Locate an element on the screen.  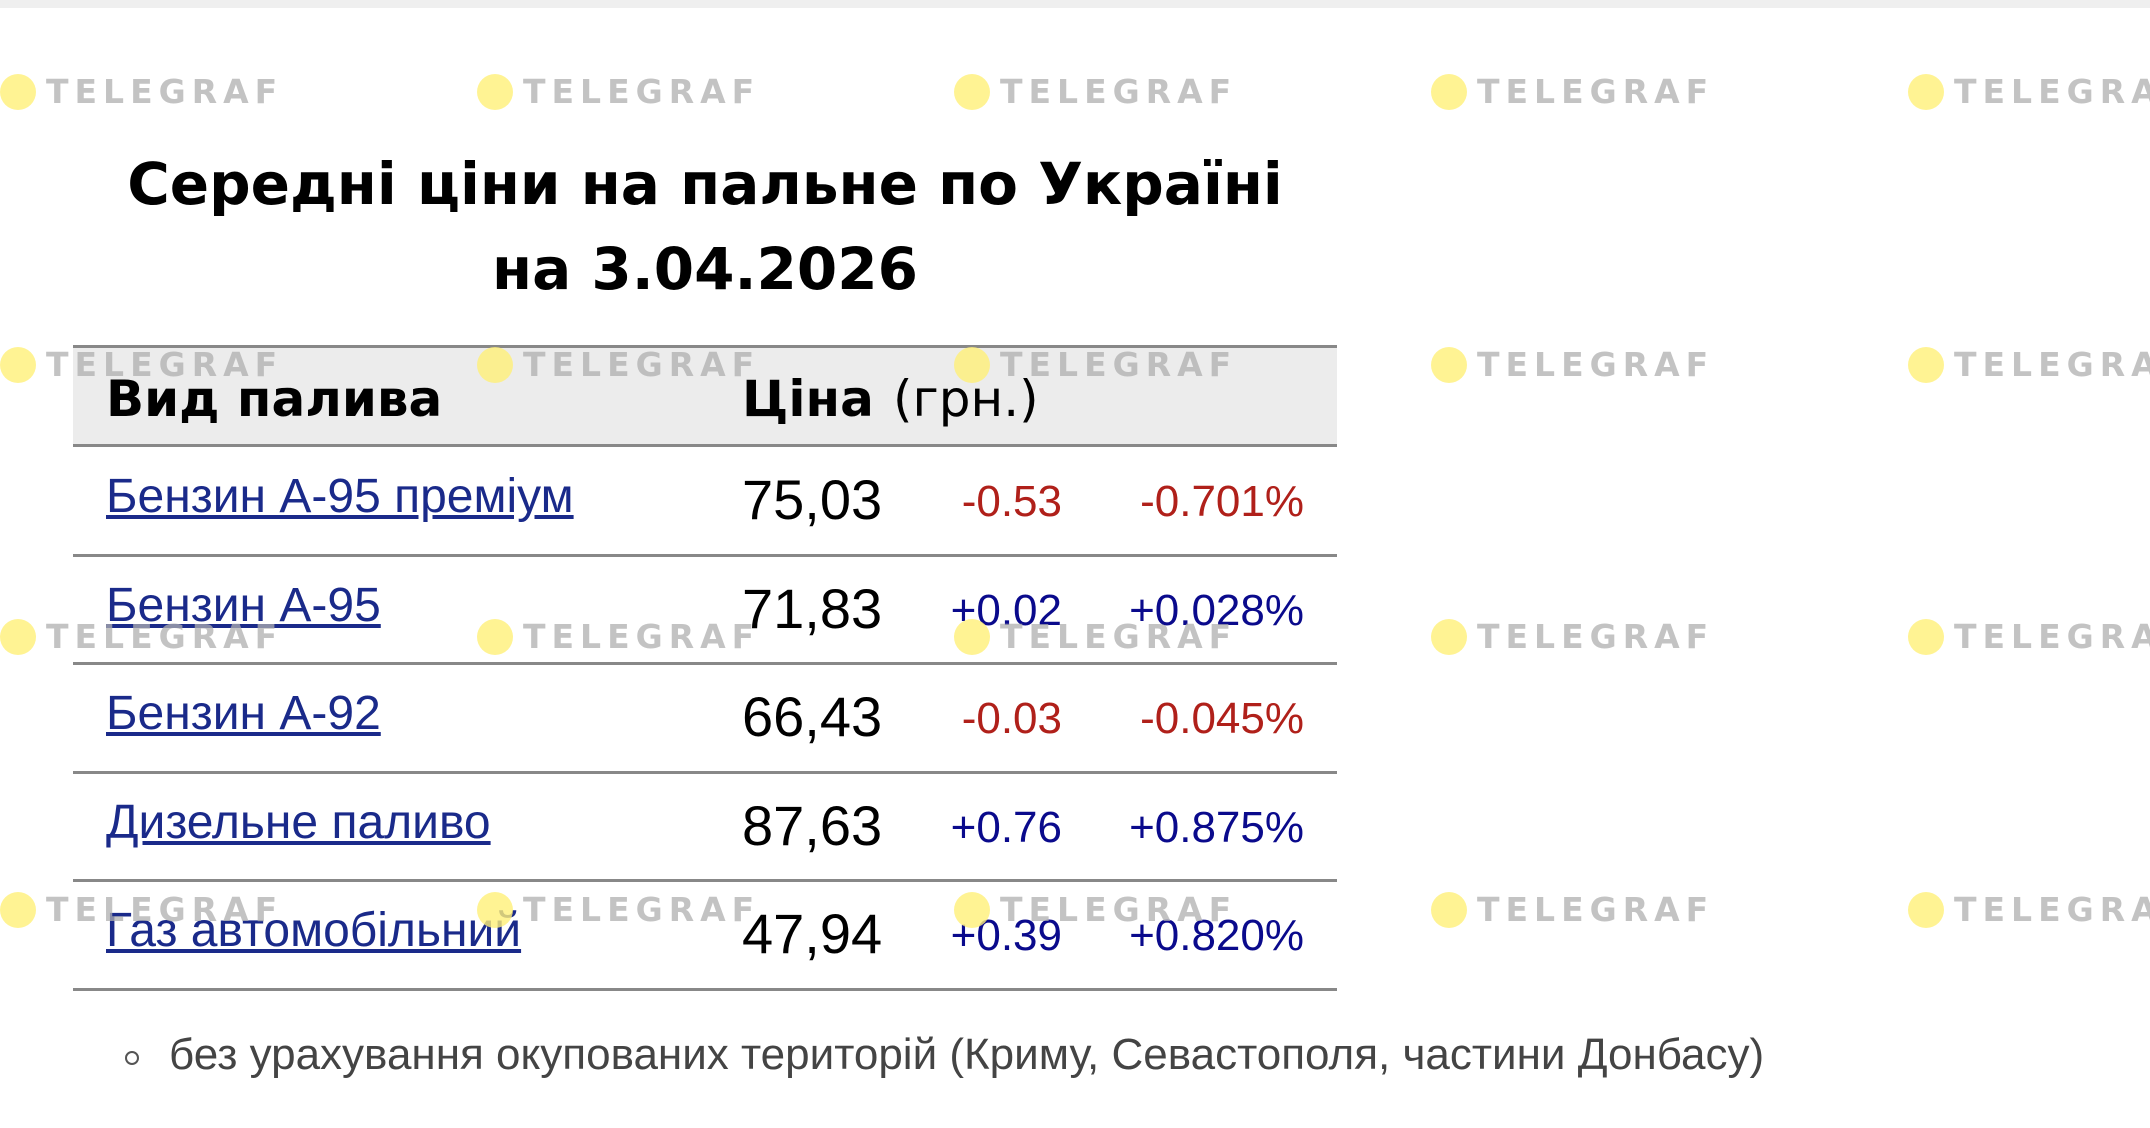
change: -0.03 is located at coordinates (1011, 719).